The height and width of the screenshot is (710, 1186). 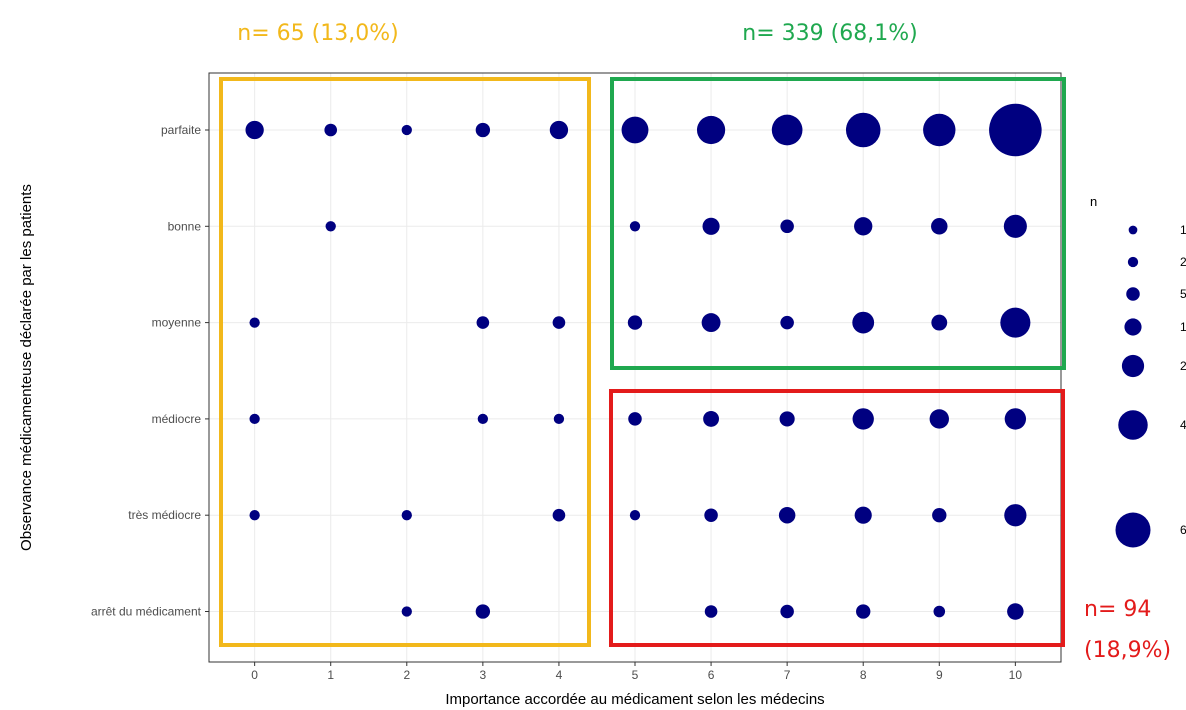 I want to click on annotation-top-right-group: n= 339 (68,1%), so click(x=829, y=33).